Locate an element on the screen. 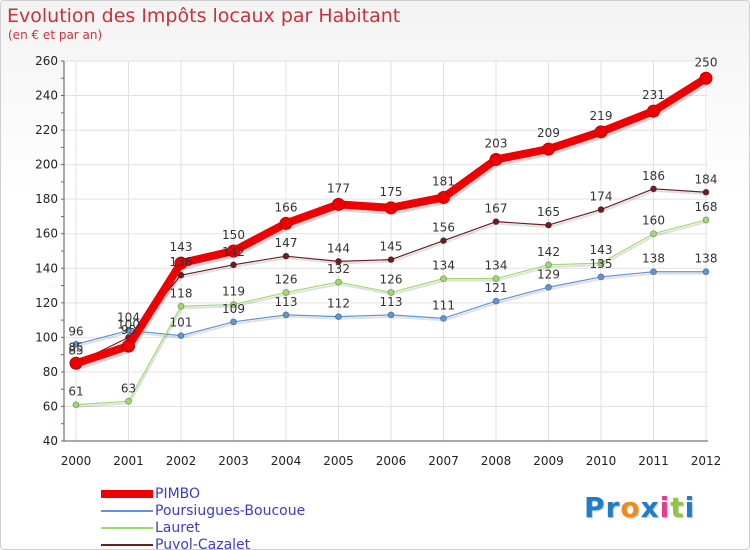 The height and width of the screenshot is (550, 750). data-label: 184 is located at coordinates (706, 179).